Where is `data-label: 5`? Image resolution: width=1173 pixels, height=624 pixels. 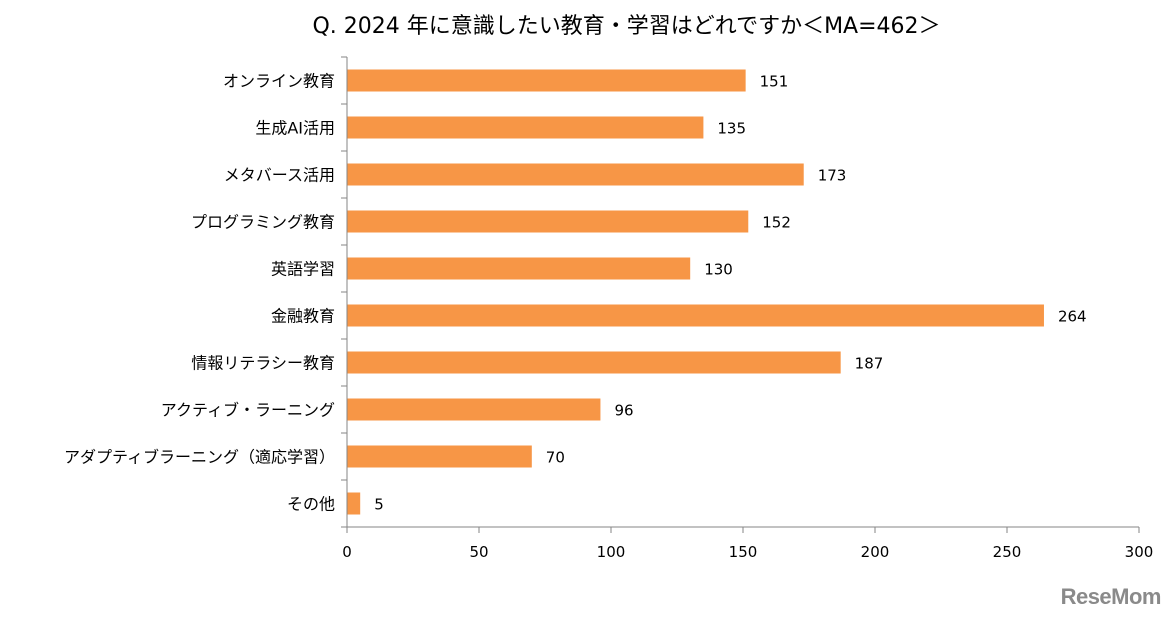
data-label: 5 is located at coordinates (379, 505).